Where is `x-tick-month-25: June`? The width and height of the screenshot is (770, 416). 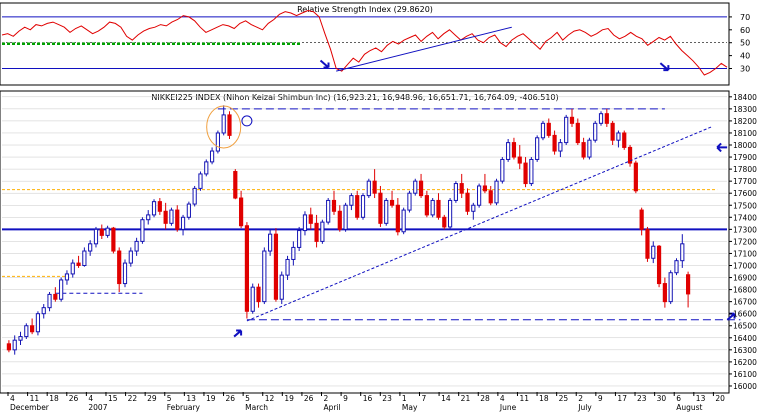 x-tick-month-25: June is located at coordinates (508, 407).